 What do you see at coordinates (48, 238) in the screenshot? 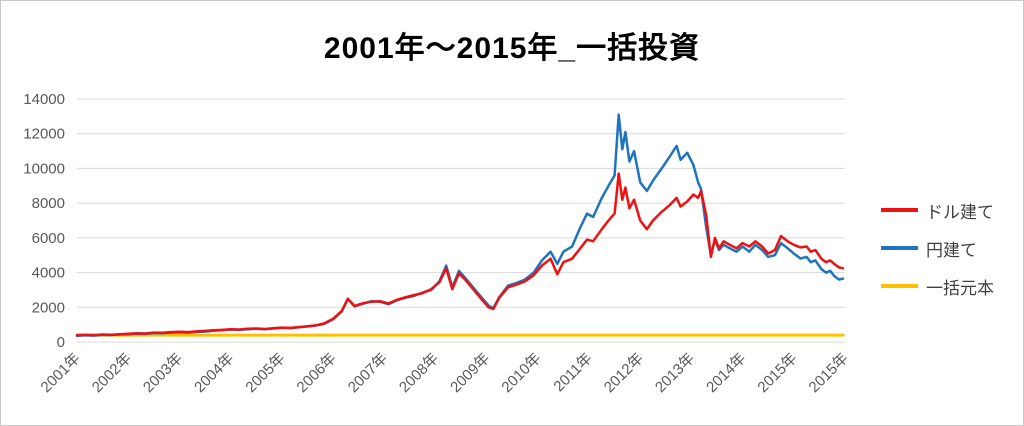
I see `y-tick-label: 6000` at bounding box center [48, 238].